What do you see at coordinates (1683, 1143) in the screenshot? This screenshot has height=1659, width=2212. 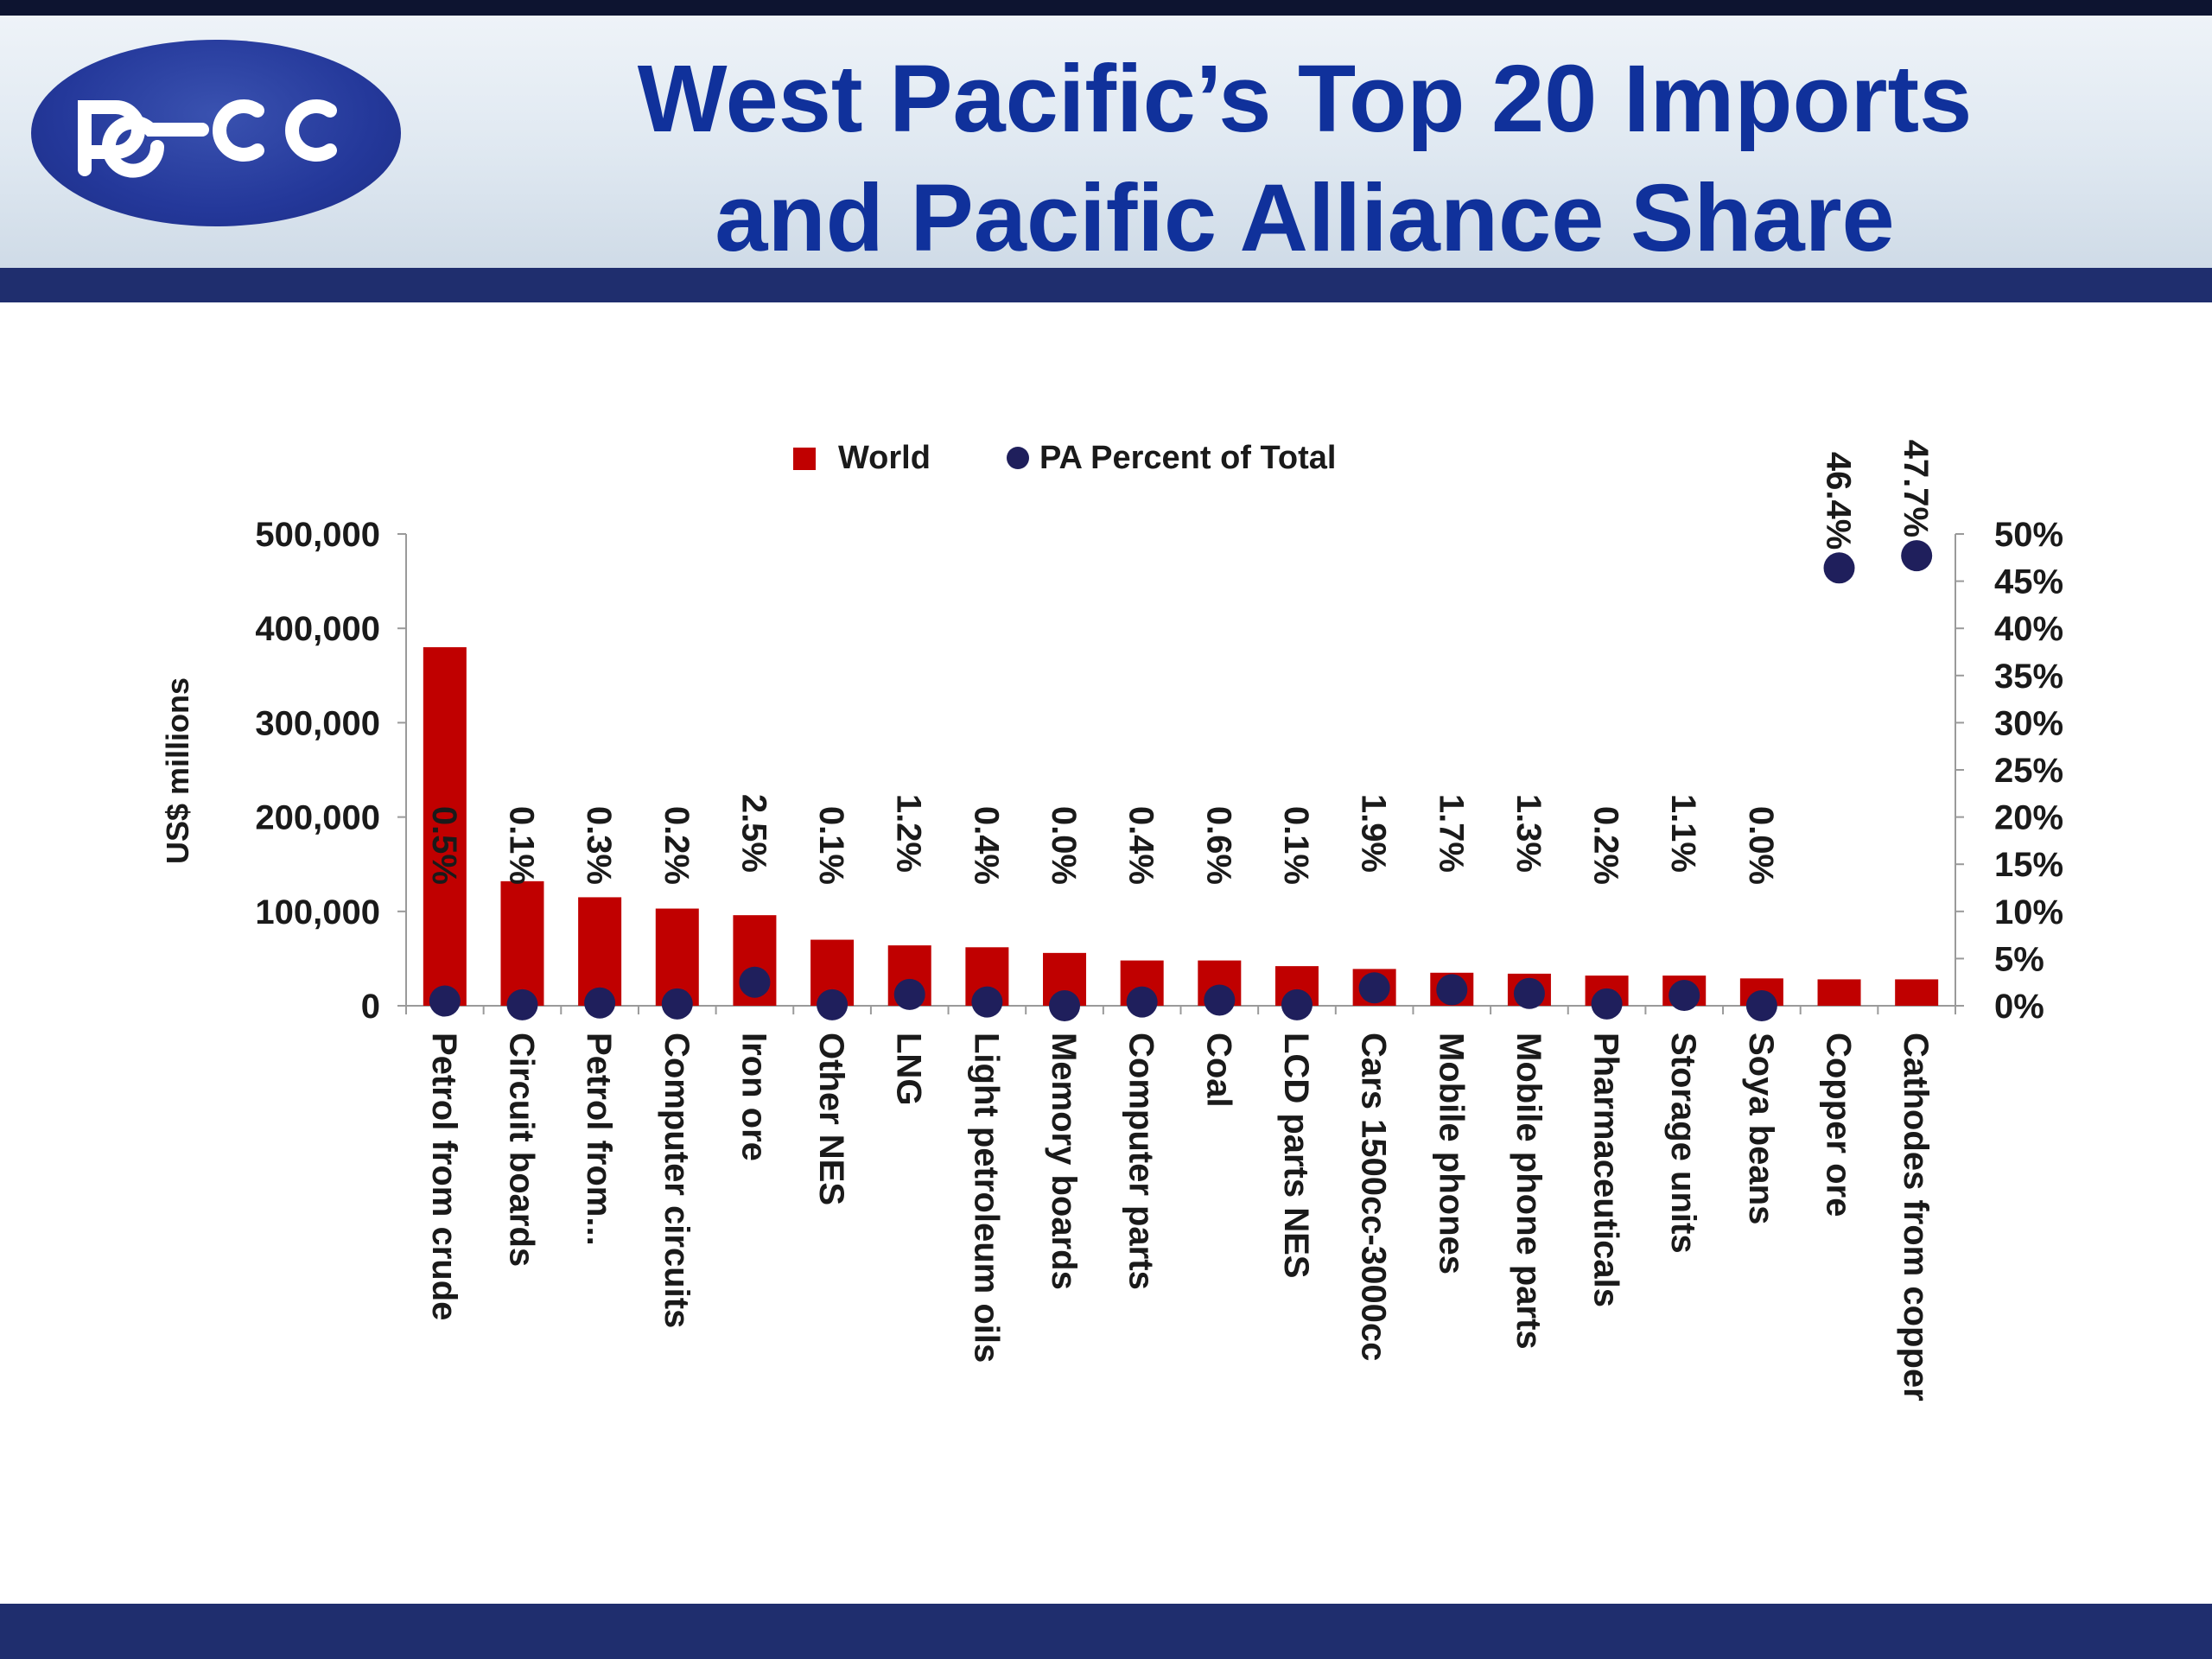 I see `category-label: Storage units` at bounding box center [1683, 1143].